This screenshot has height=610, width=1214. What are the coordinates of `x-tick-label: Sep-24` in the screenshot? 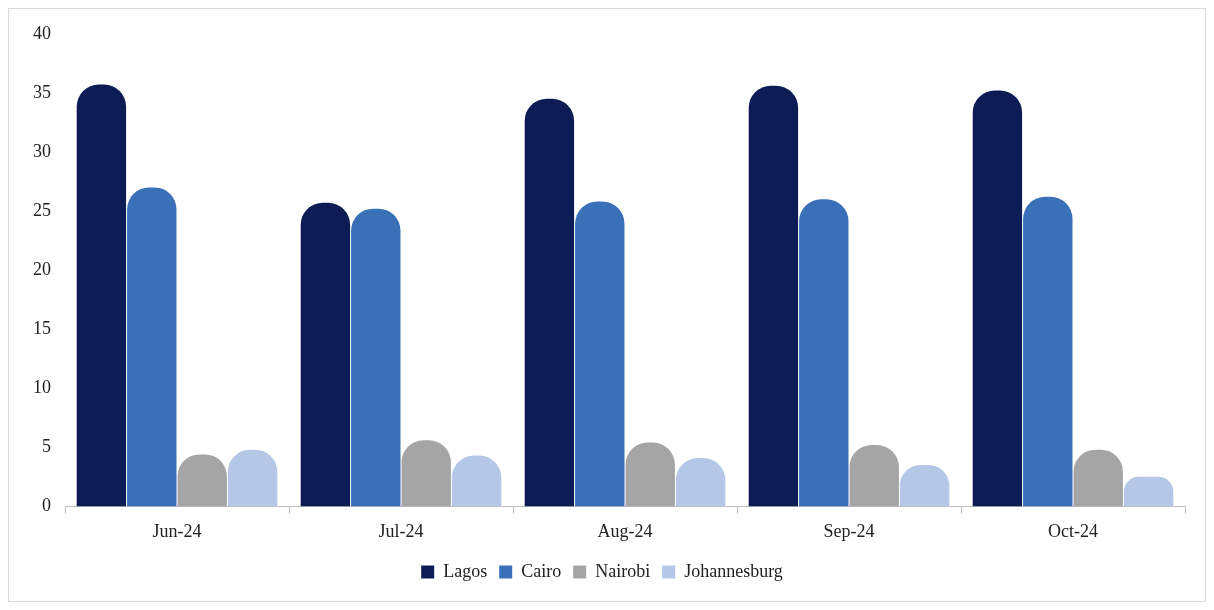 It's located at (849, 530).